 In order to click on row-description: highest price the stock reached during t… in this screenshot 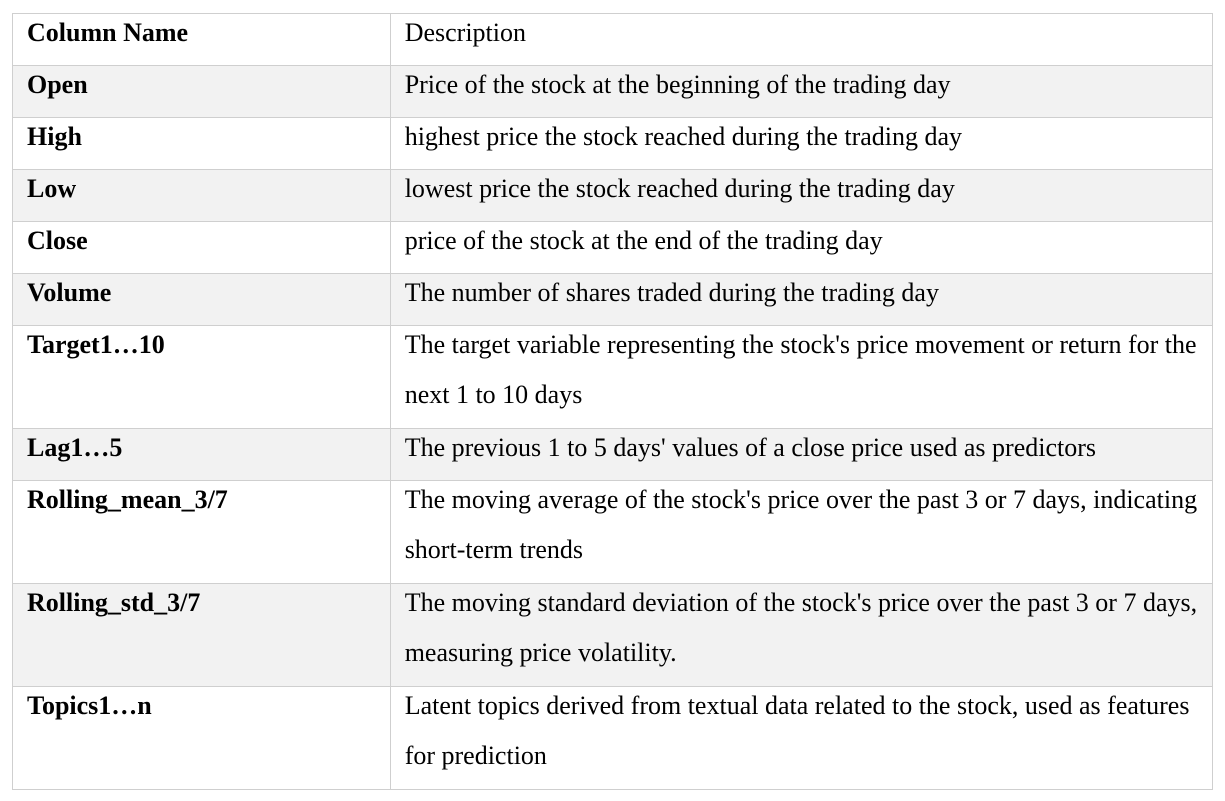, I will do `click(683, 136)`.